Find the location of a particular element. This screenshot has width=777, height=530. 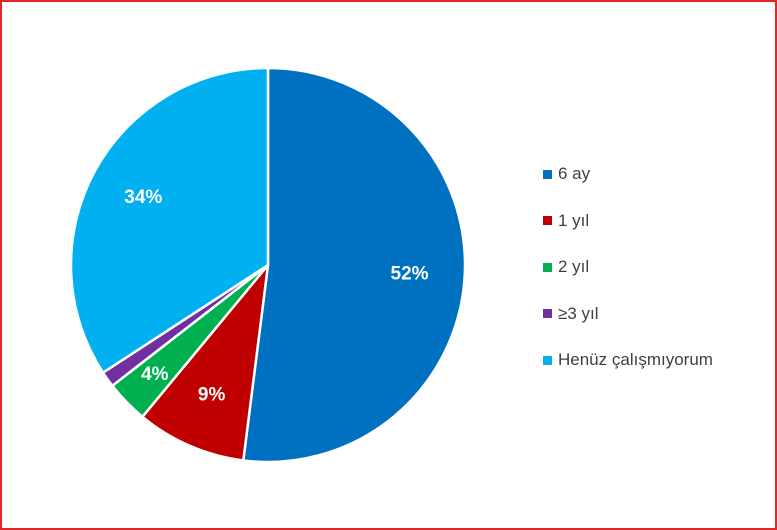

legend-label: Henüz çalışmıyorum is located at coordinates (635, 359).